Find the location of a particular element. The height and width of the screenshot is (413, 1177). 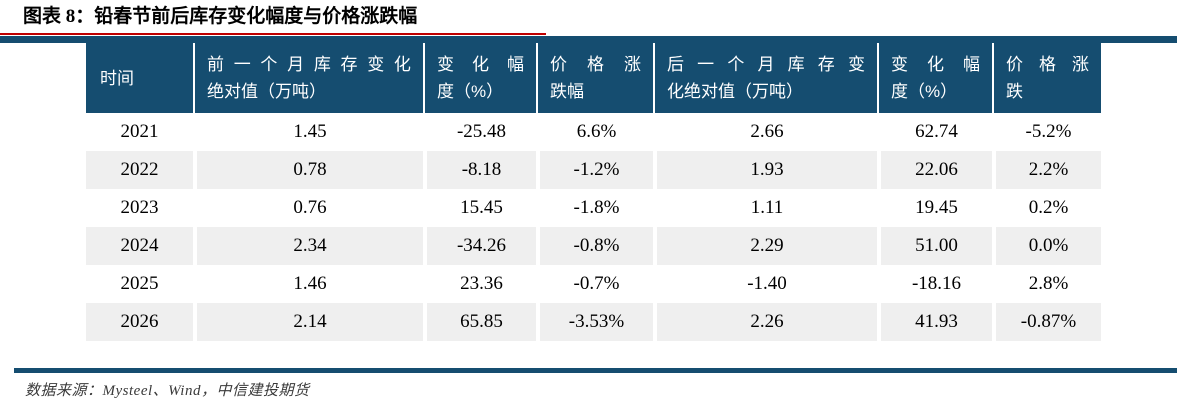

year-cell: 2022 is located at coordinates (139, 170).